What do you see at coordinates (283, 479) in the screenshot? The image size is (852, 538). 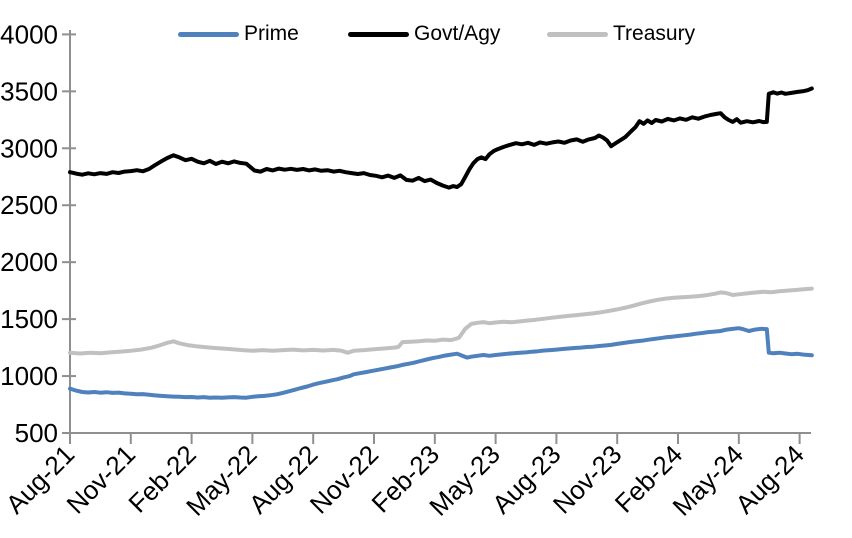 I see `x-tick-label: Aug-22` at bounding box center [283, 479].